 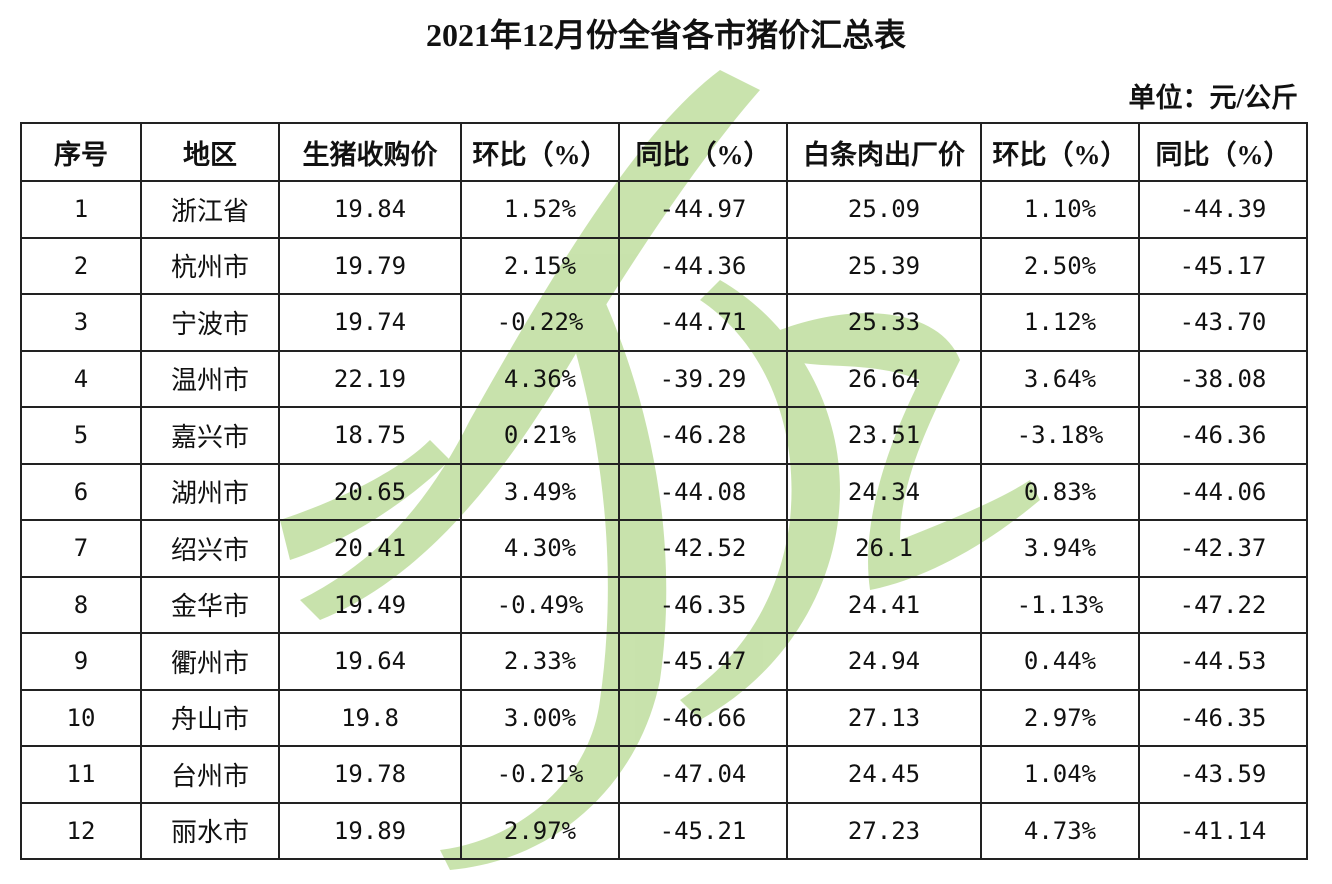 What do you see at coordinates (81, 548) in the screenshot?
I see `table-cell: 7` at bounding box center [81, 548].